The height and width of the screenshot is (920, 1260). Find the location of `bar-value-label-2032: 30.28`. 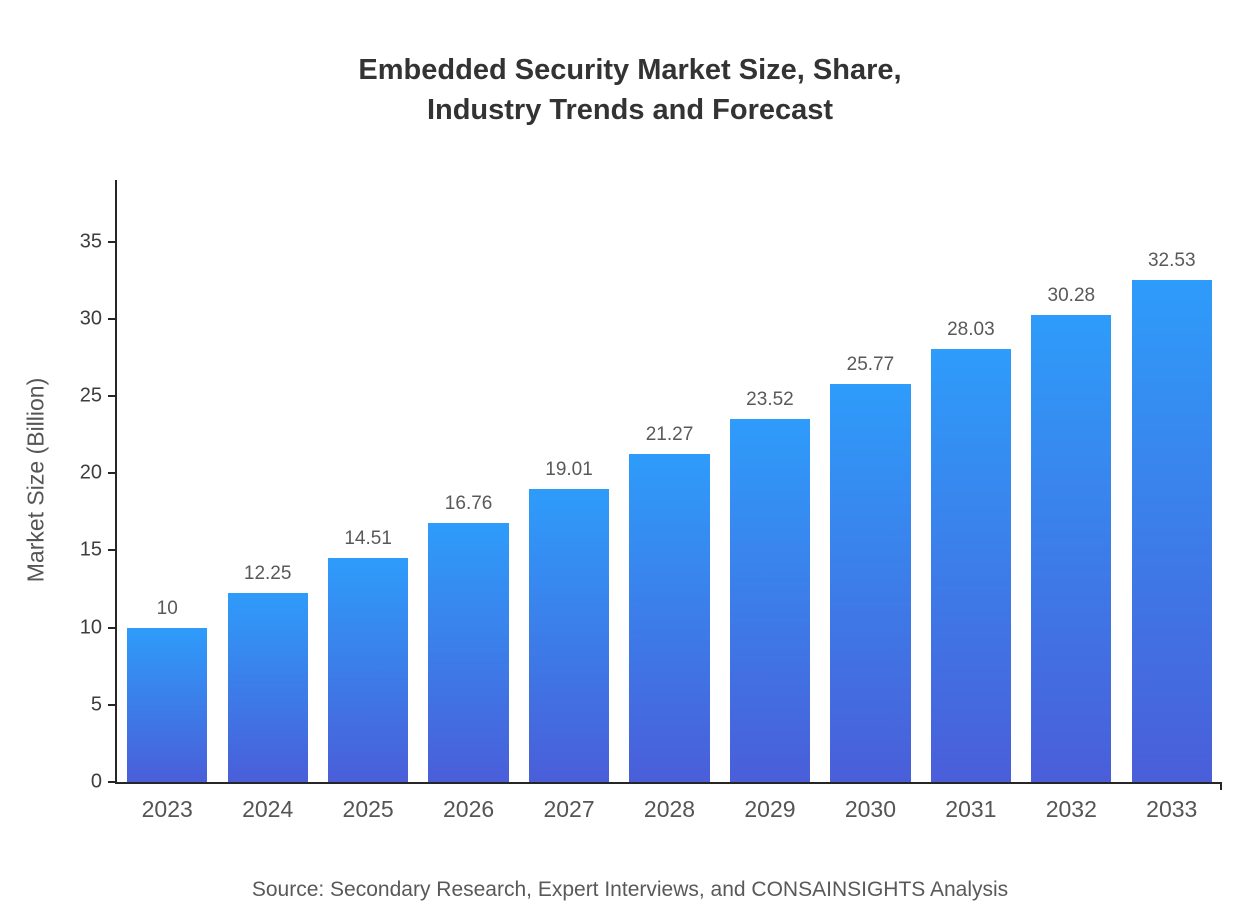

bar-value-label-2032: 30.28 is located at coordinates (1071, 295).